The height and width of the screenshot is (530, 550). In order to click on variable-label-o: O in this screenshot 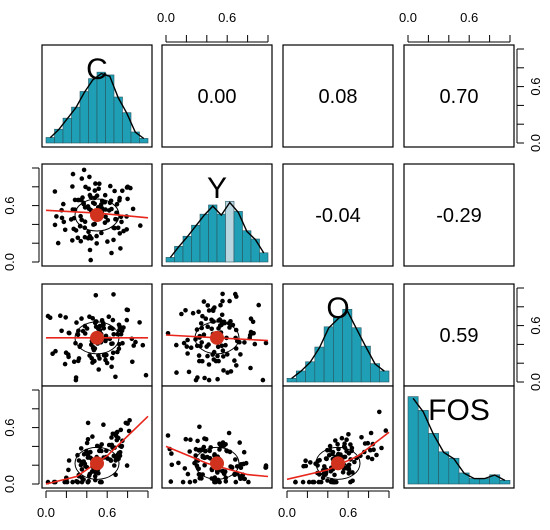, I will do `click(337, 308)`.